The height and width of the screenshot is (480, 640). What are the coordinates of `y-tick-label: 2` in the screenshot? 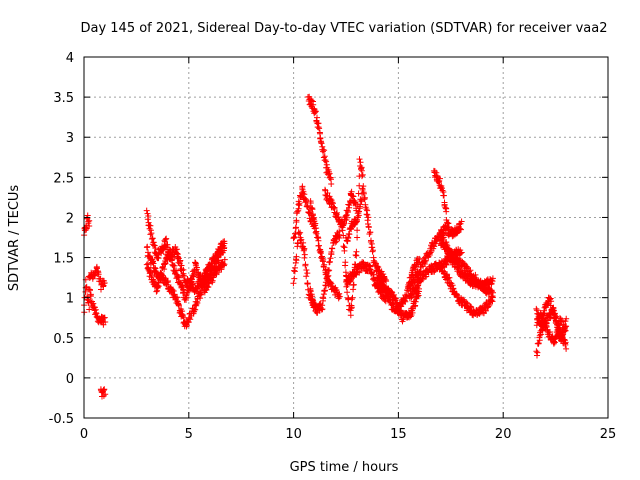 It's located at (70, 218).